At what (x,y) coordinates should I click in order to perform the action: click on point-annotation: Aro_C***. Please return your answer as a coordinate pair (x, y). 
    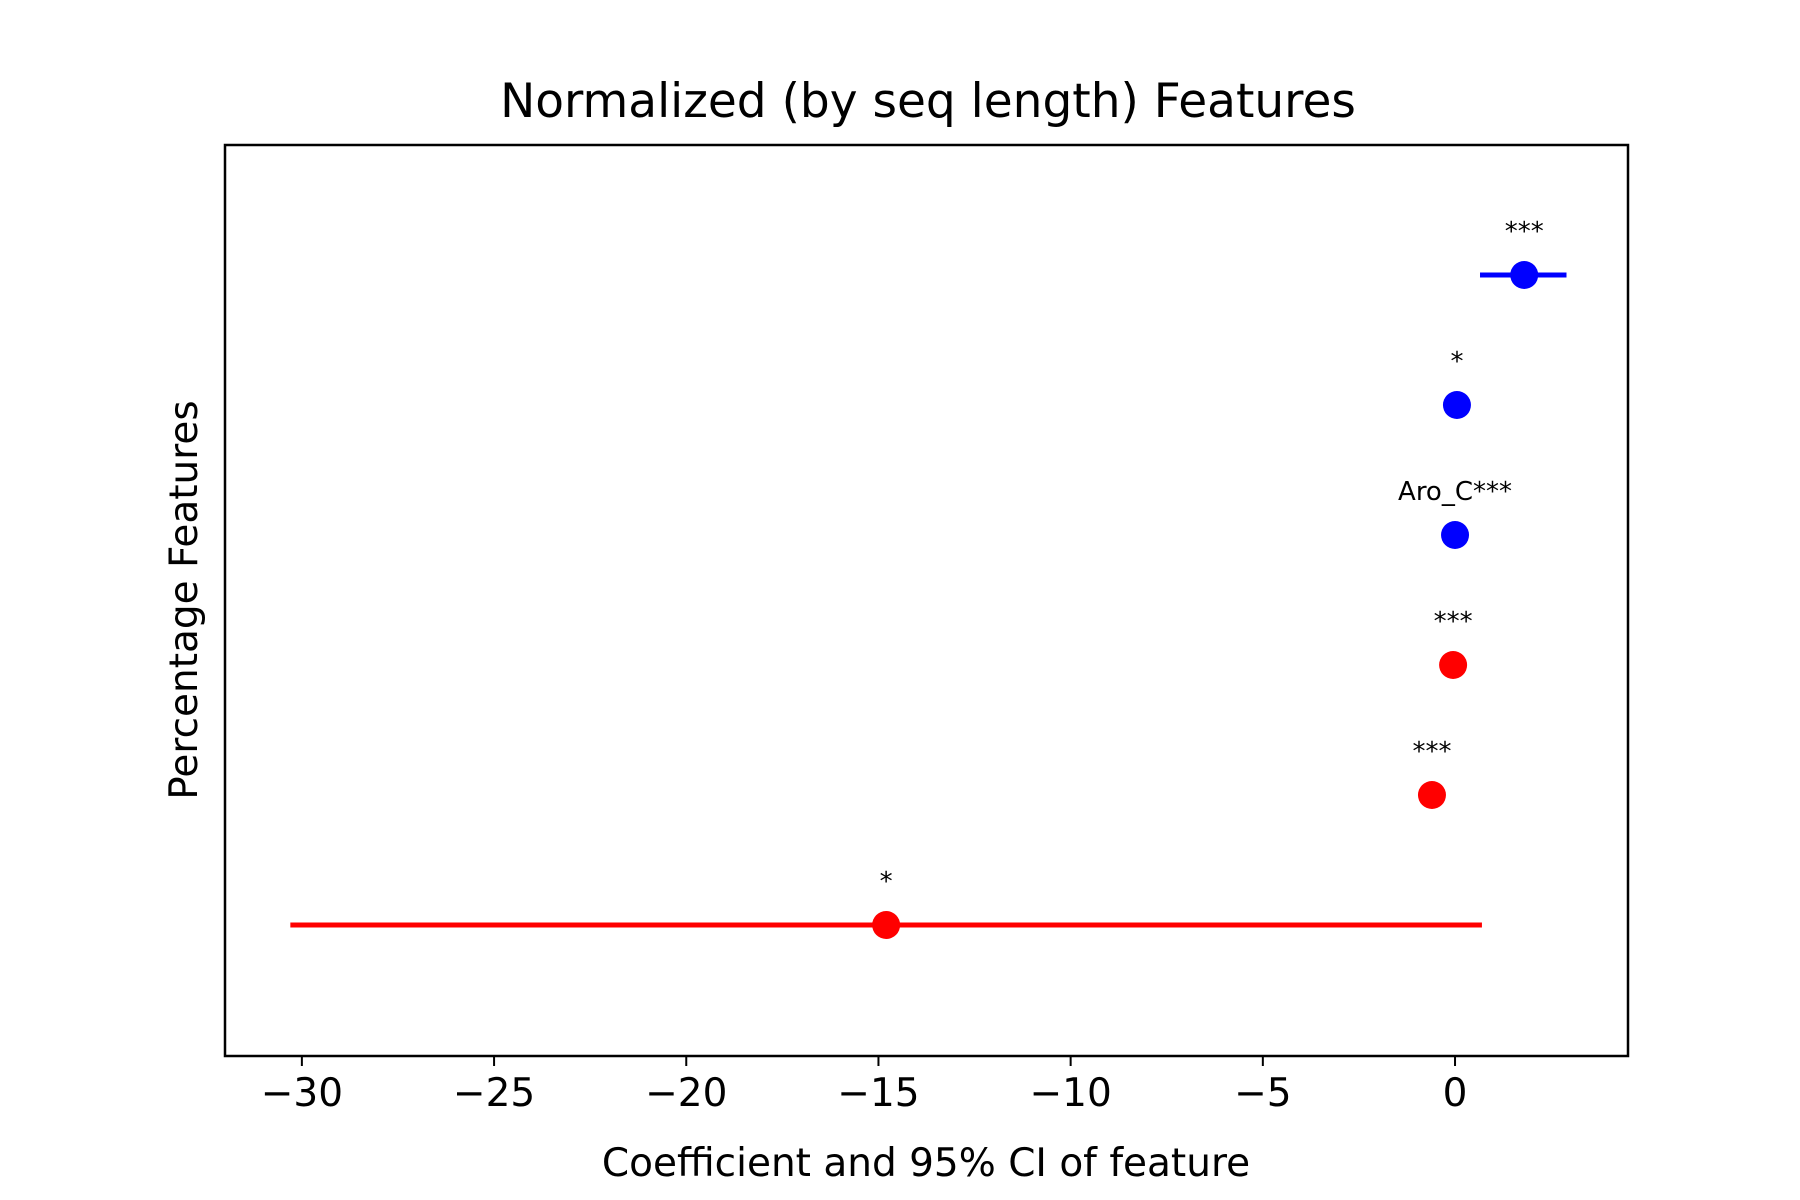
    Looking at the image, I should click on (1455, 492).